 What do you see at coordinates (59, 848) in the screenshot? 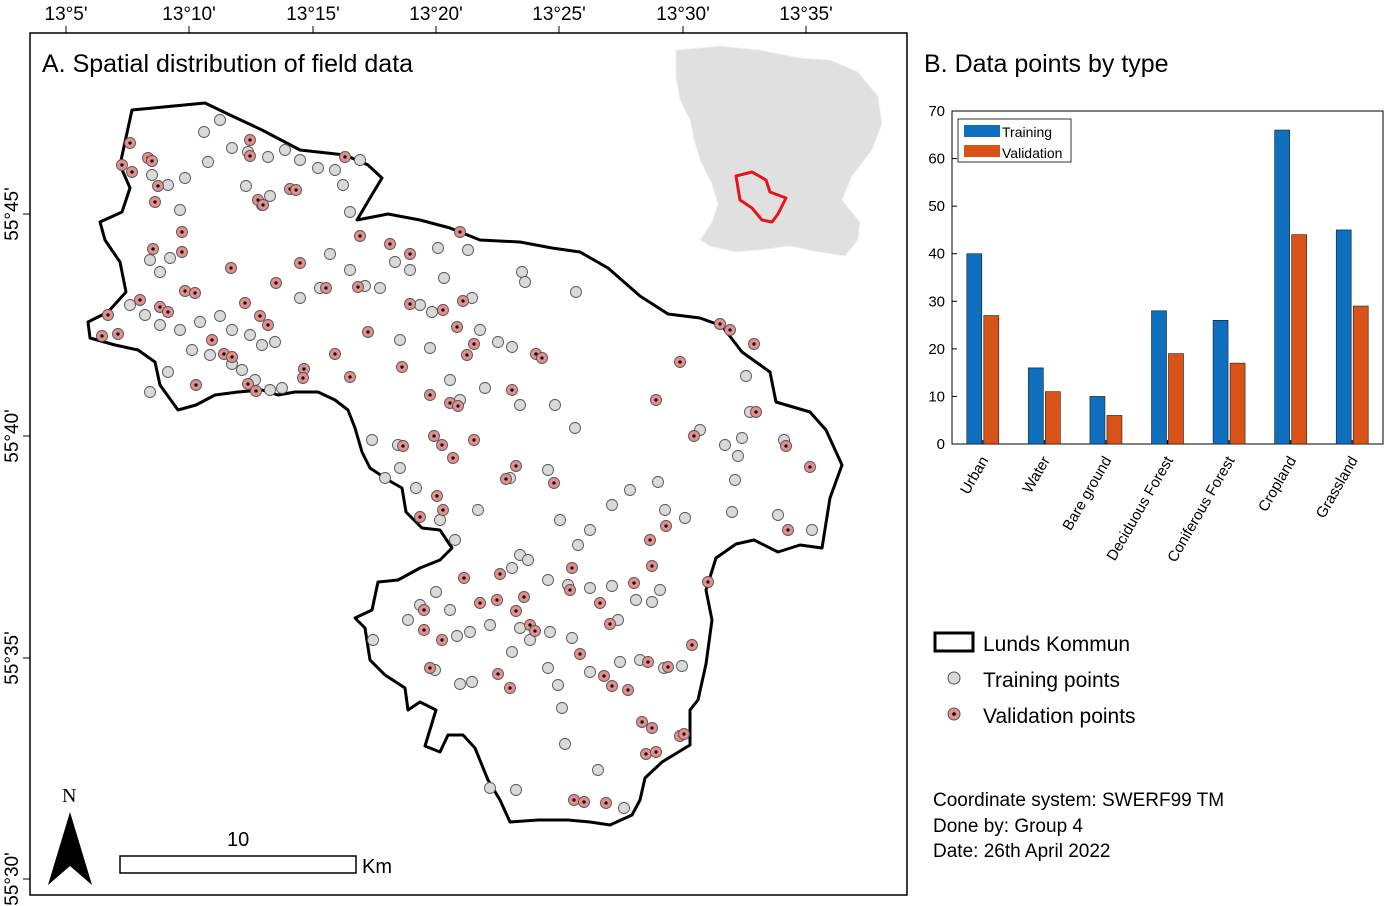
I see `north-arrow-left-half` at bounding box center [59, 848].